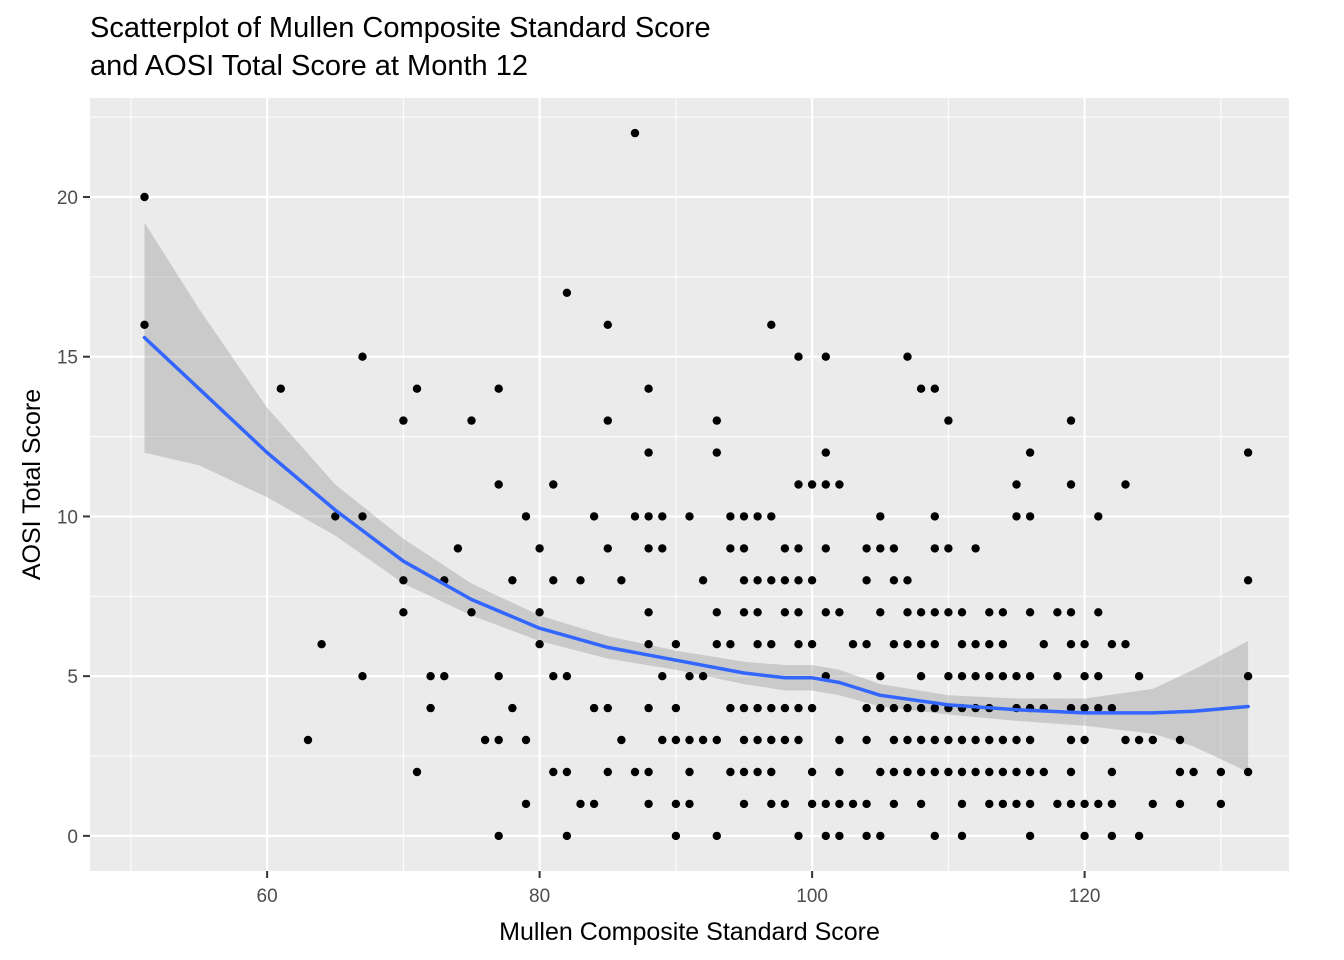 The height and width of the screenshot is (960, 1344). I want to click on x-tick-label: 100, so click(812, 896).